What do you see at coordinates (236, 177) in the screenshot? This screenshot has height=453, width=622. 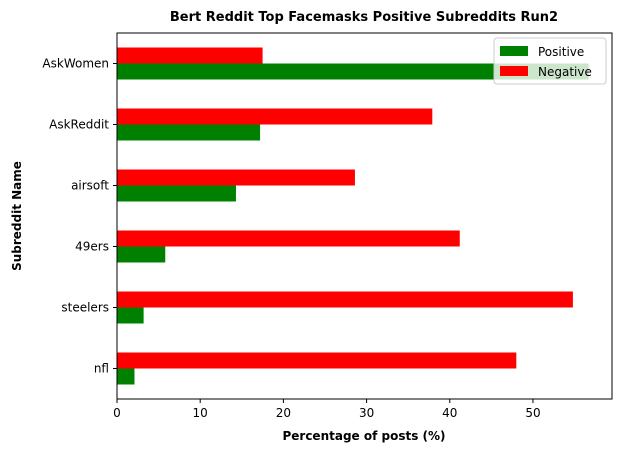 I see `bar-negative-airsoft` at bounding box center [236, 177].